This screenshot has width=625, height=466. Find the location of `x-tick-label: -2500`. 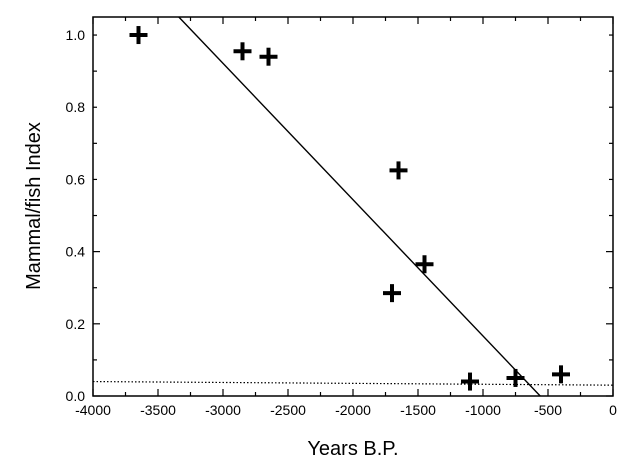

x-tick-label: -2500 is located at coordinates (288, 410).